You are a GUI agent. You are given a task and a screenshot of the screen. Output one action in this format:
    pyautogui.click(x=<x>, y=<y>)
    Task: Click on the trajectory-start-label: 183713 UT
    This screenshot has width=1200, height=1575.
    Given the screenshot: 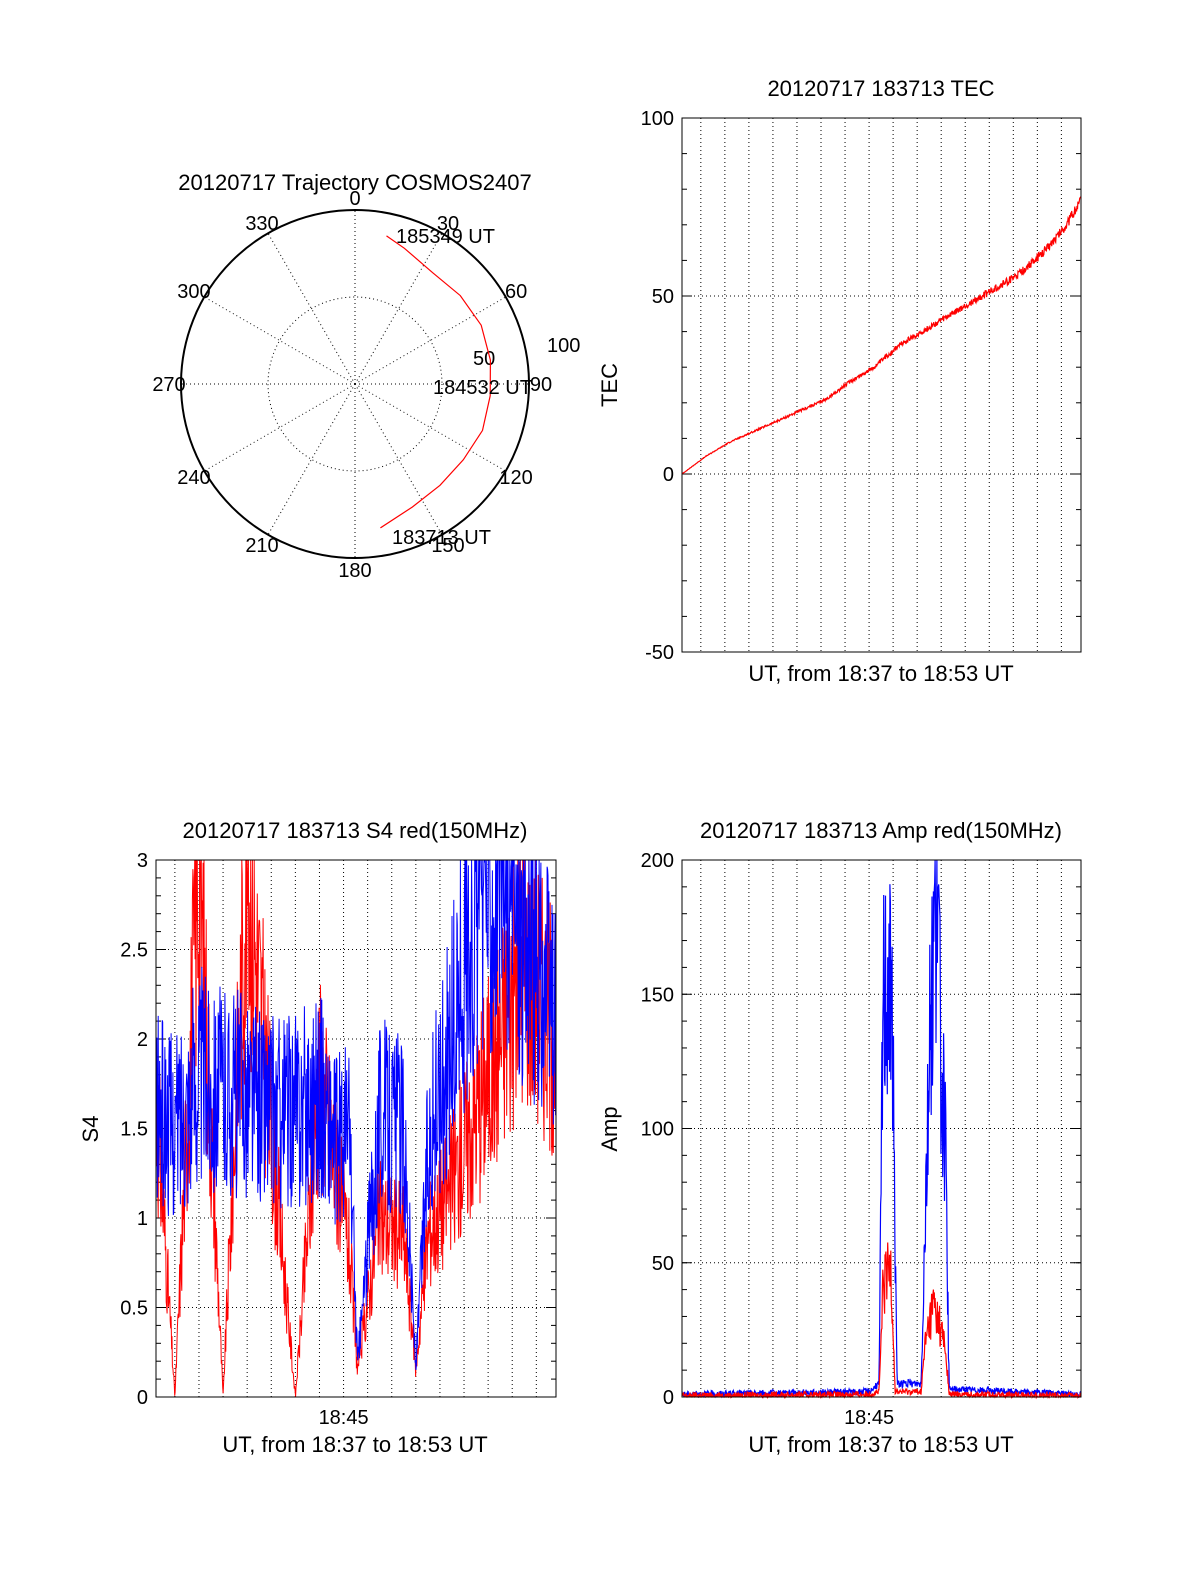 What is the action you would take?
    pyautogui.click(x=441, y=538)
    